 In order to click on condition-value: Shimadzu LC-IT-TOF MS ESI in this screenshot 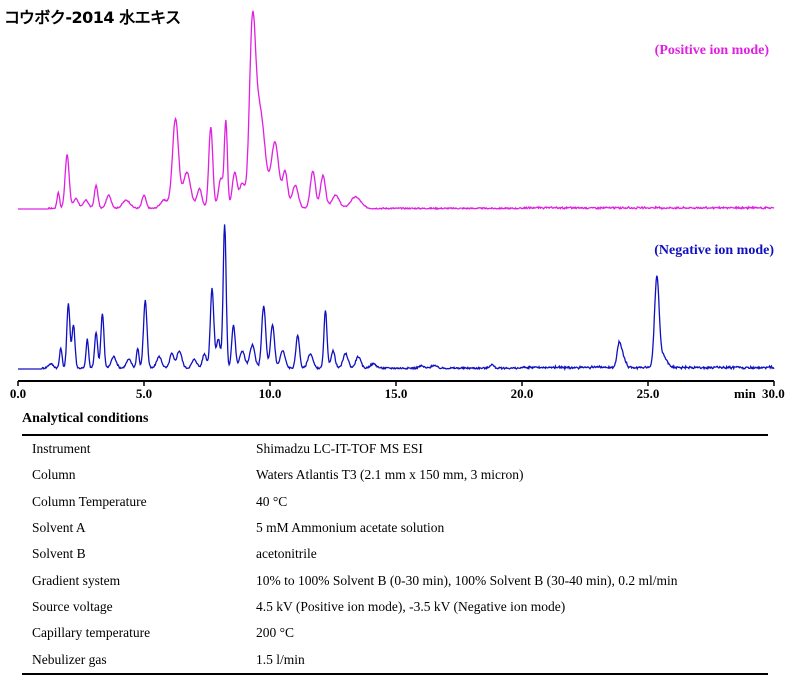, I will do `click(339, 449)`.